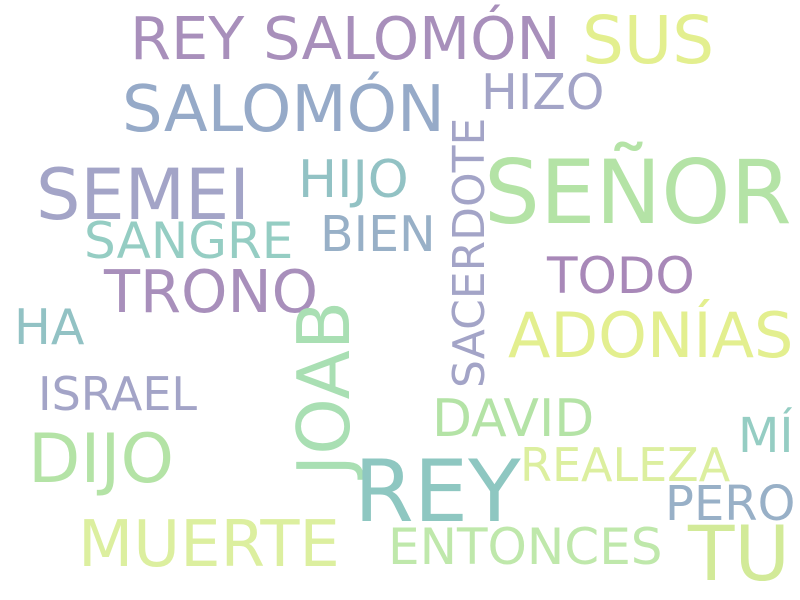  I want to click on word-rey-salomon: REY SALOMÓN, so click(345, 38).